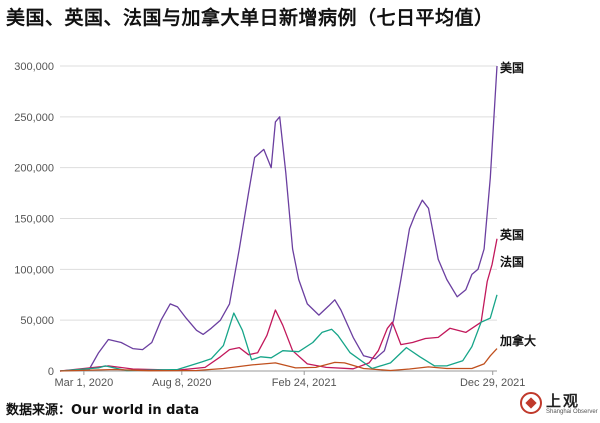 The image size is (600, 423). What do you see at coordinates (531, 403) in the screenshot?
I see `logo-mark-icon` at bounding box center [531, 403].